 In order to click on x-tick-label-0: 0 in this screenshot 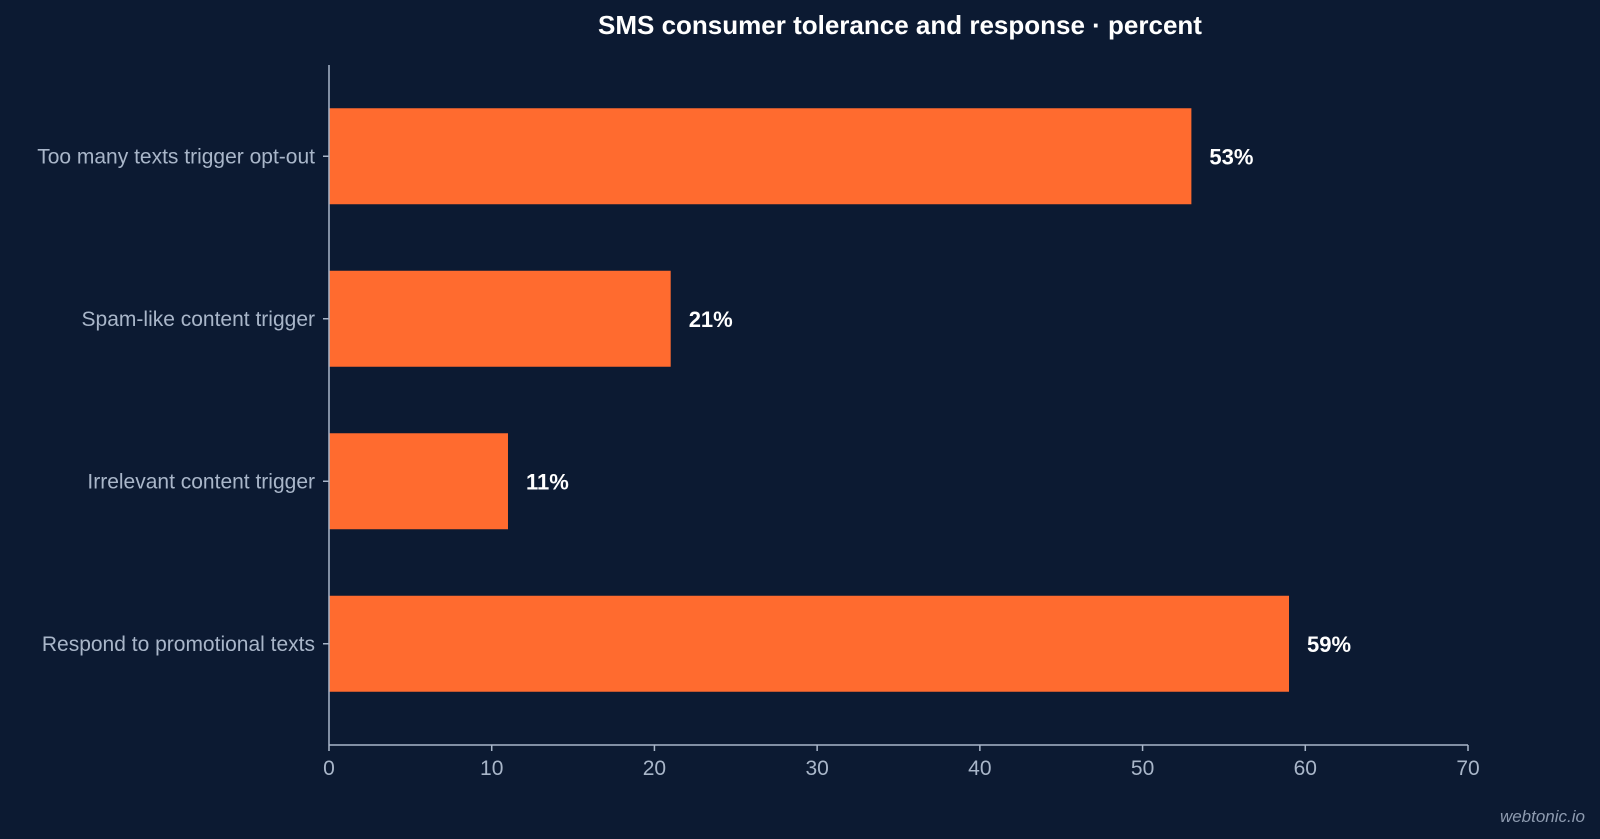, I will do `click(329, 768)`.